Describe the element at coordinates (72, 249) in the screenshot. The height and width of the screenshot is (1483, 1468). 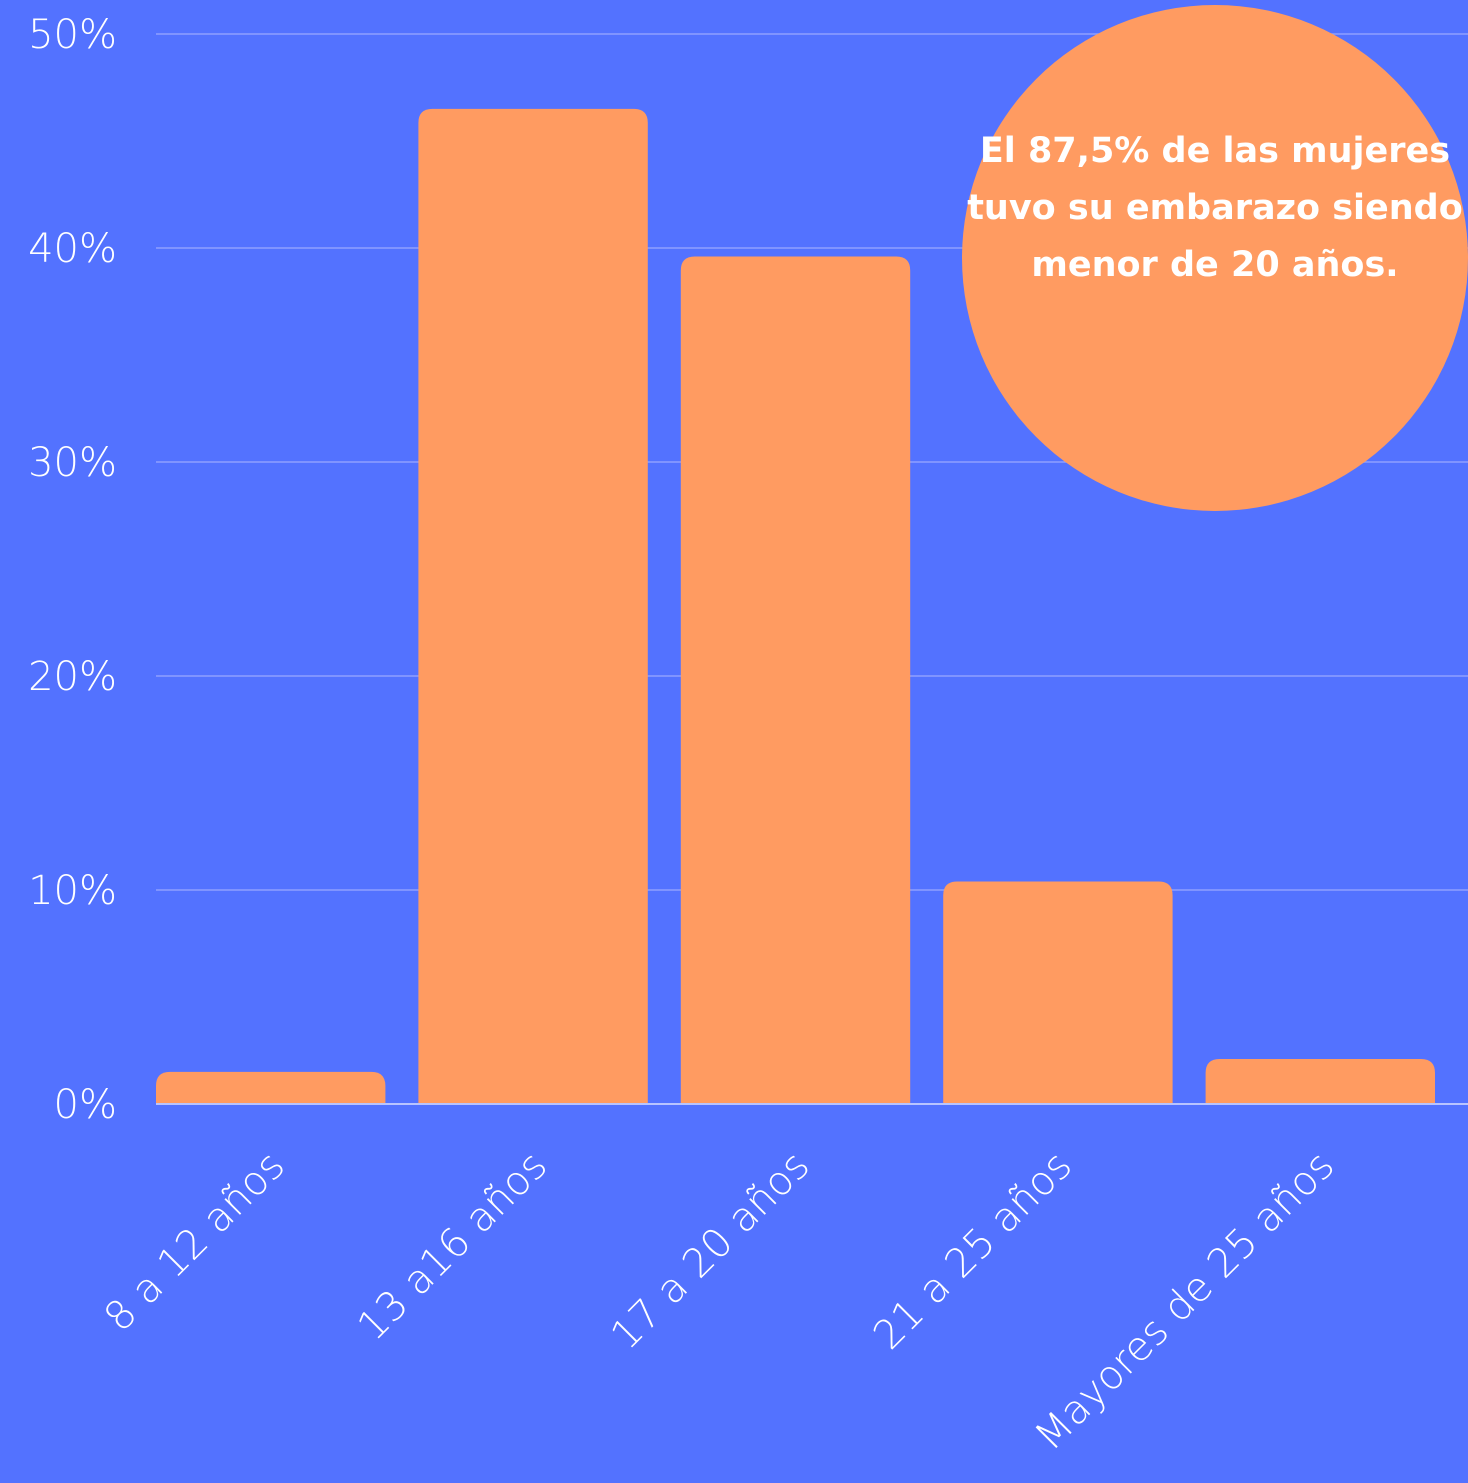
I see `y-tick-label: 40%` at that location.